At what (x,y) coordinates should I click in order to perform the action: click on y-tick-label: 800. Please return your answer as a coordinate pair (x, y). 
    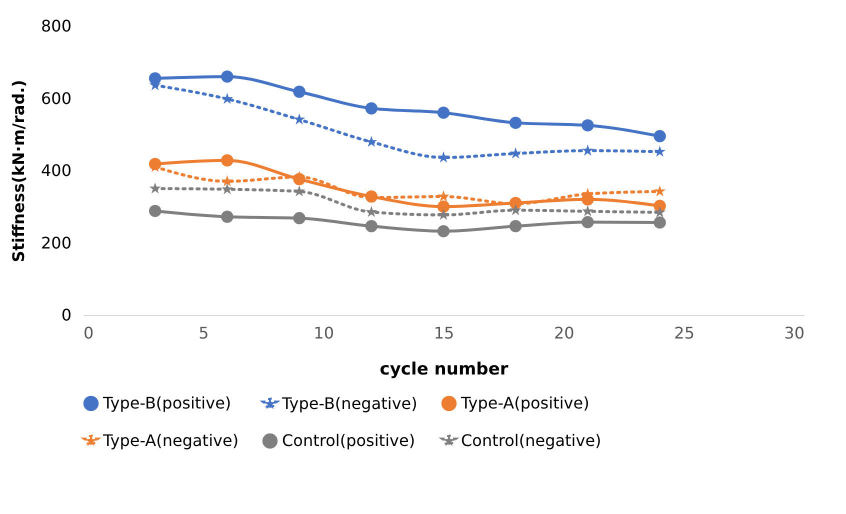
    Looking at the image, I should click on (56, 26).